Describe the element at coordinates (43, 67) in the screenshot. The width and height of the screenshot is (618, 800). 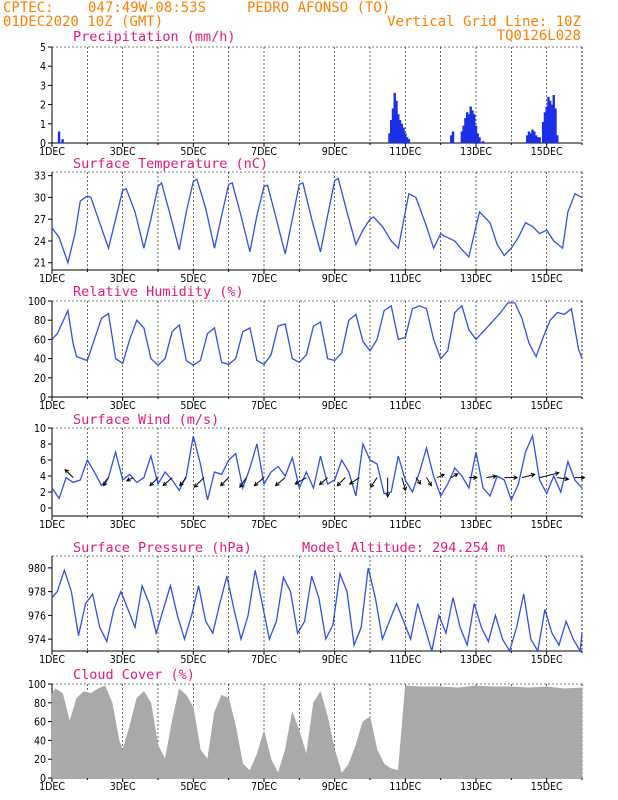
I see `y-tick-label: 4` at that location.